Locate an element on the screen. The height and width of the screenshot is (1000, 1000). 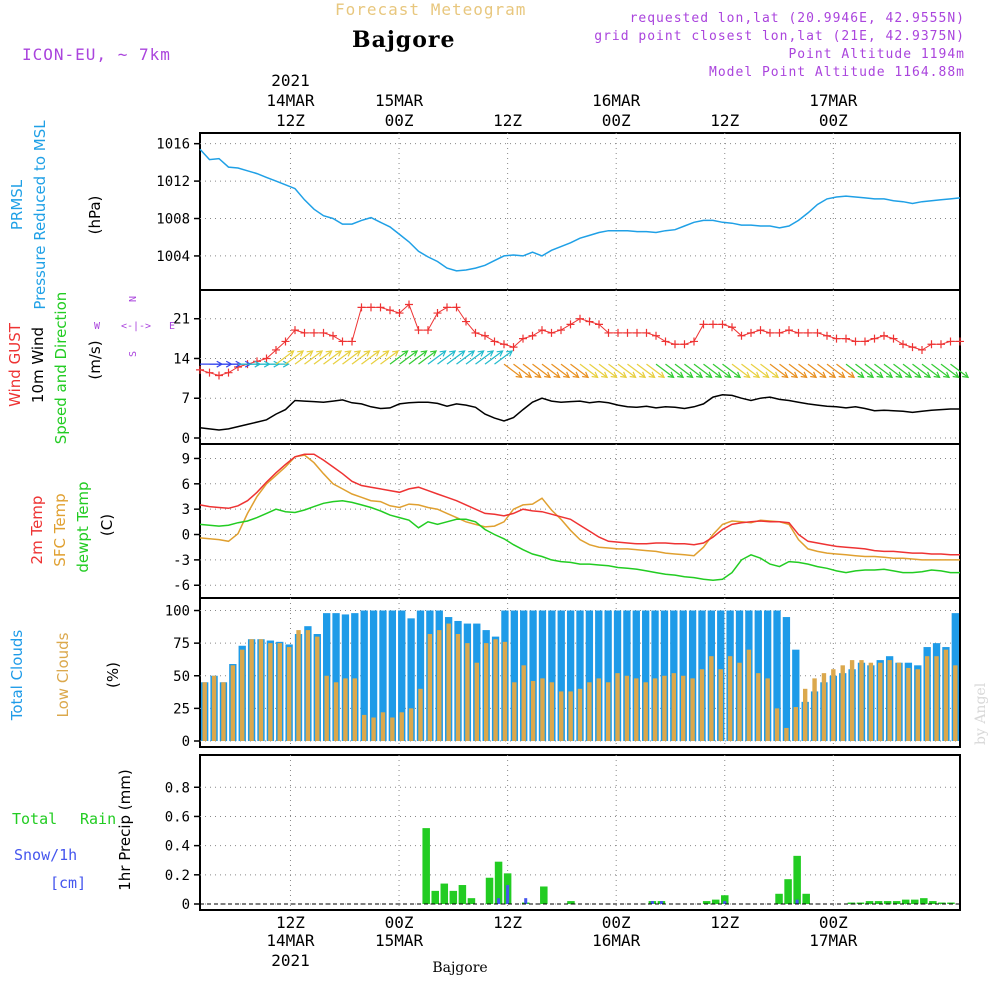
precip-unit-label: 1hr Precip (mm) is located at coordinates (125, 829).